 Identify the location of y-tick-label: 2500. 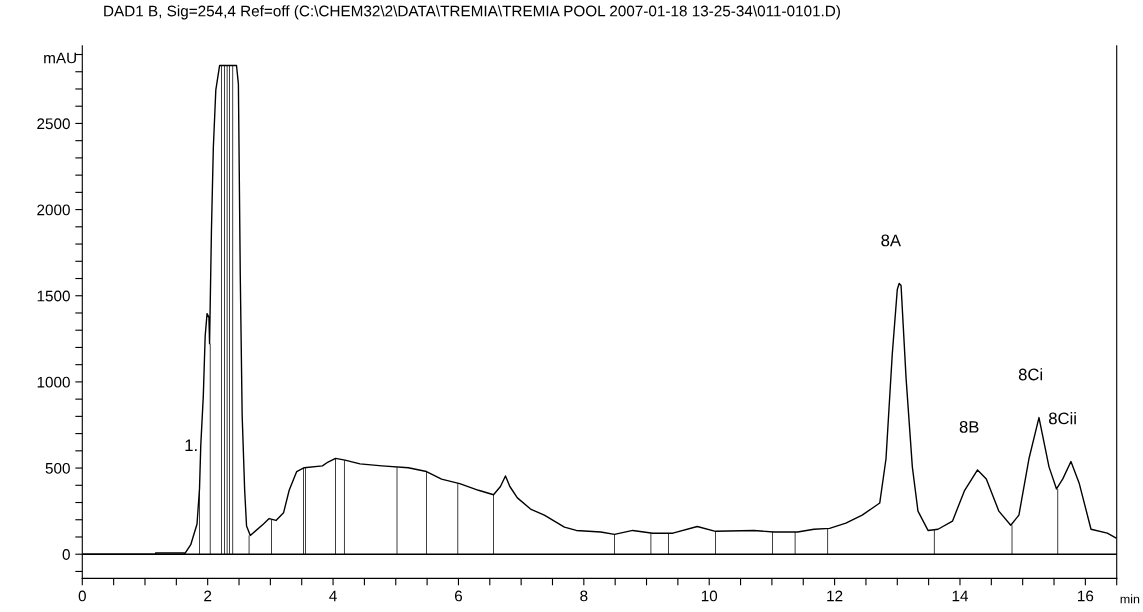
(53, 124).